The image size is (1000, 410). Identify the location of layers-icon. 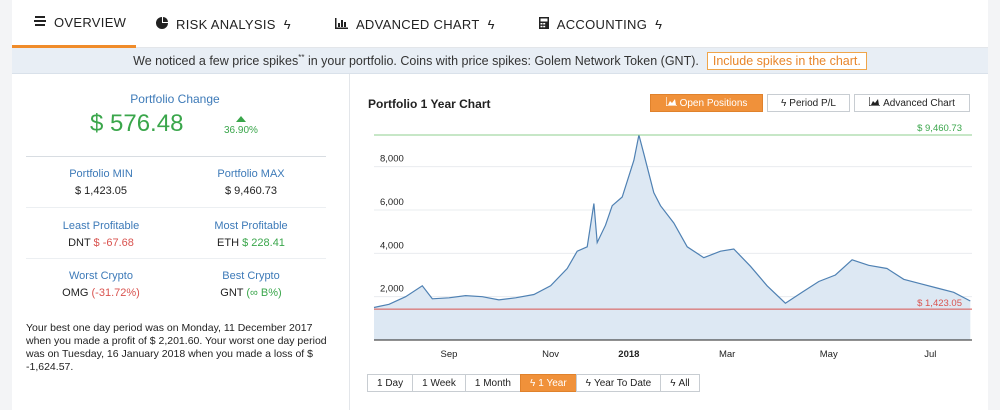
(40, 22).